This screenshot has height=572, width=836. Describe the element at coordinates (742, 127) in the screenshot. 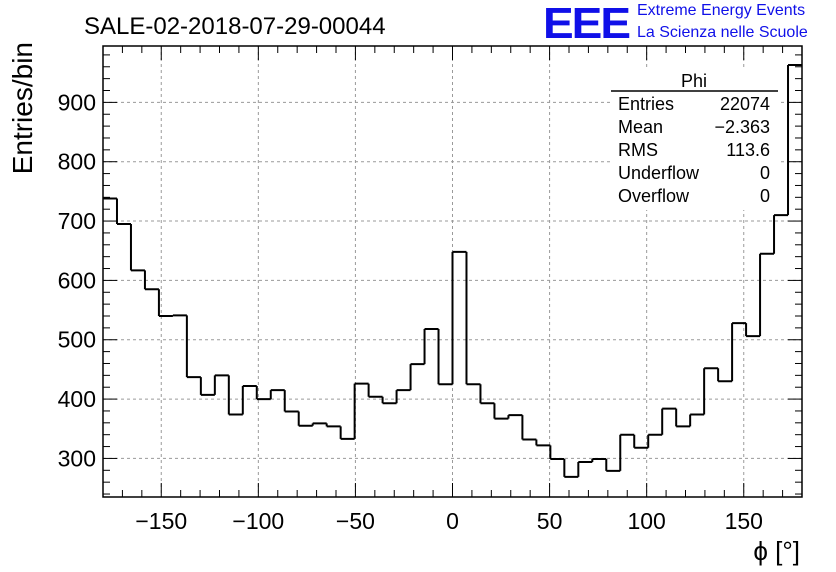

I see `stats-row-value: −2.363` at that location.